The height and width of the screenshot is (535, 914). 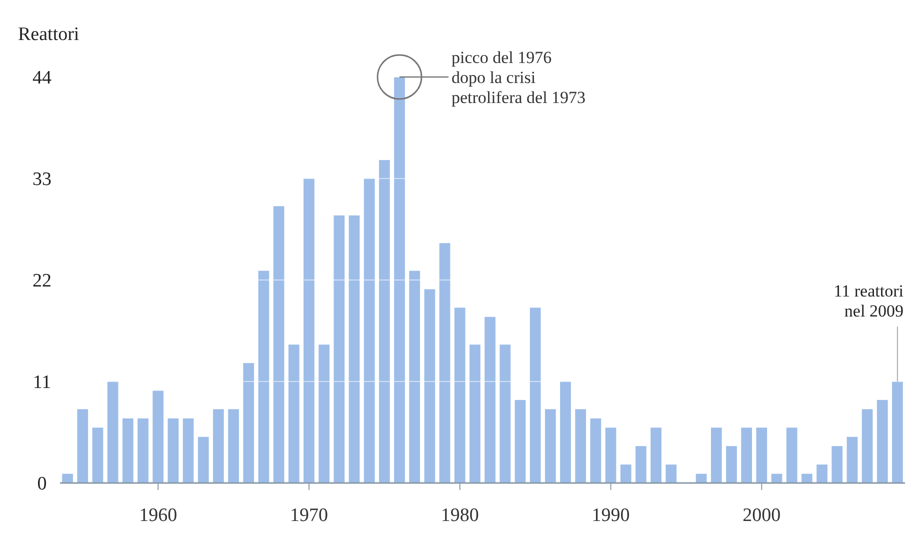 I want to click on y-tick-label: 33, so click(x=42, y=179).